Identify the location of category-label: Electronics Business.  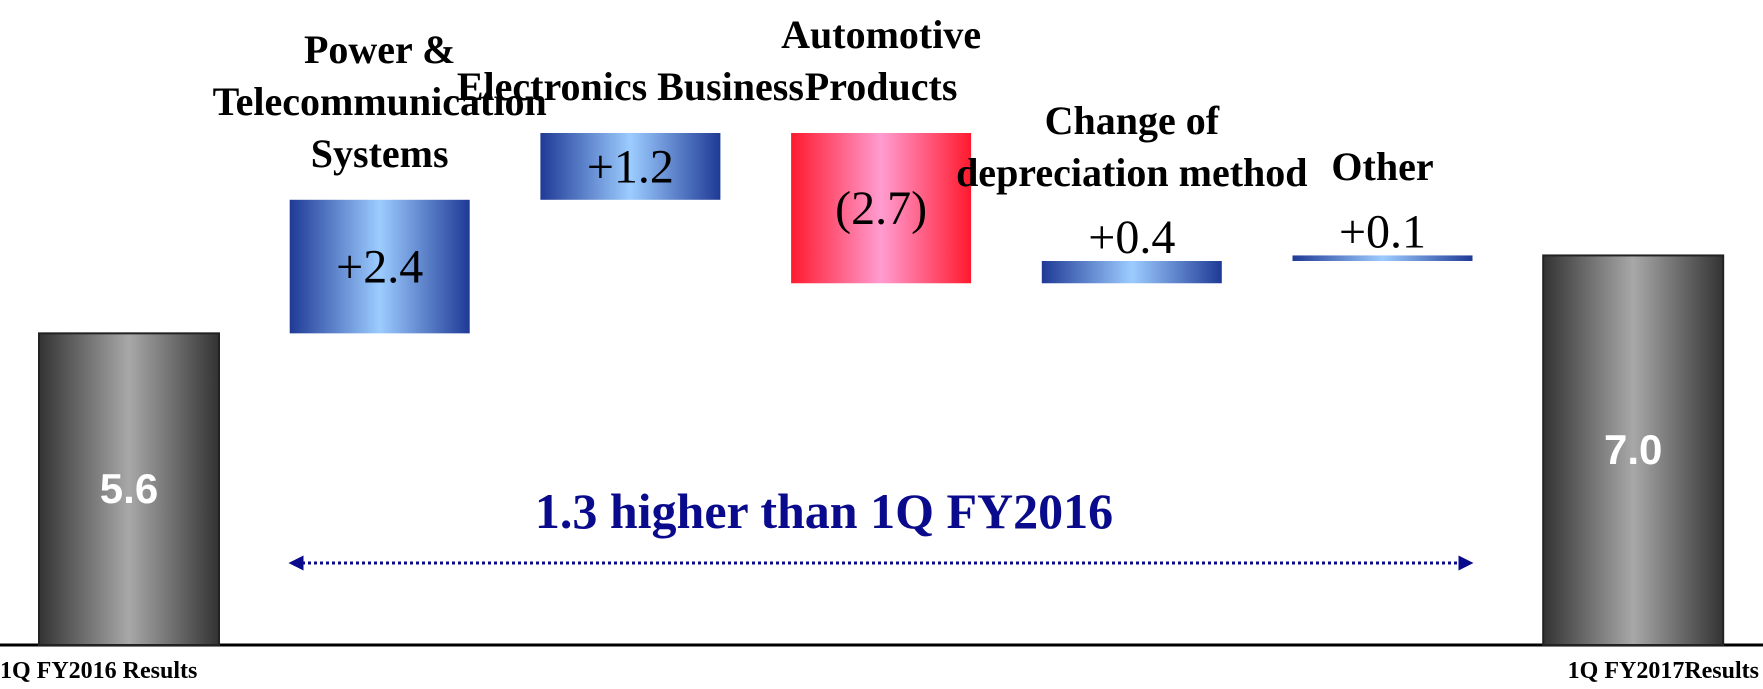
(630, 86).